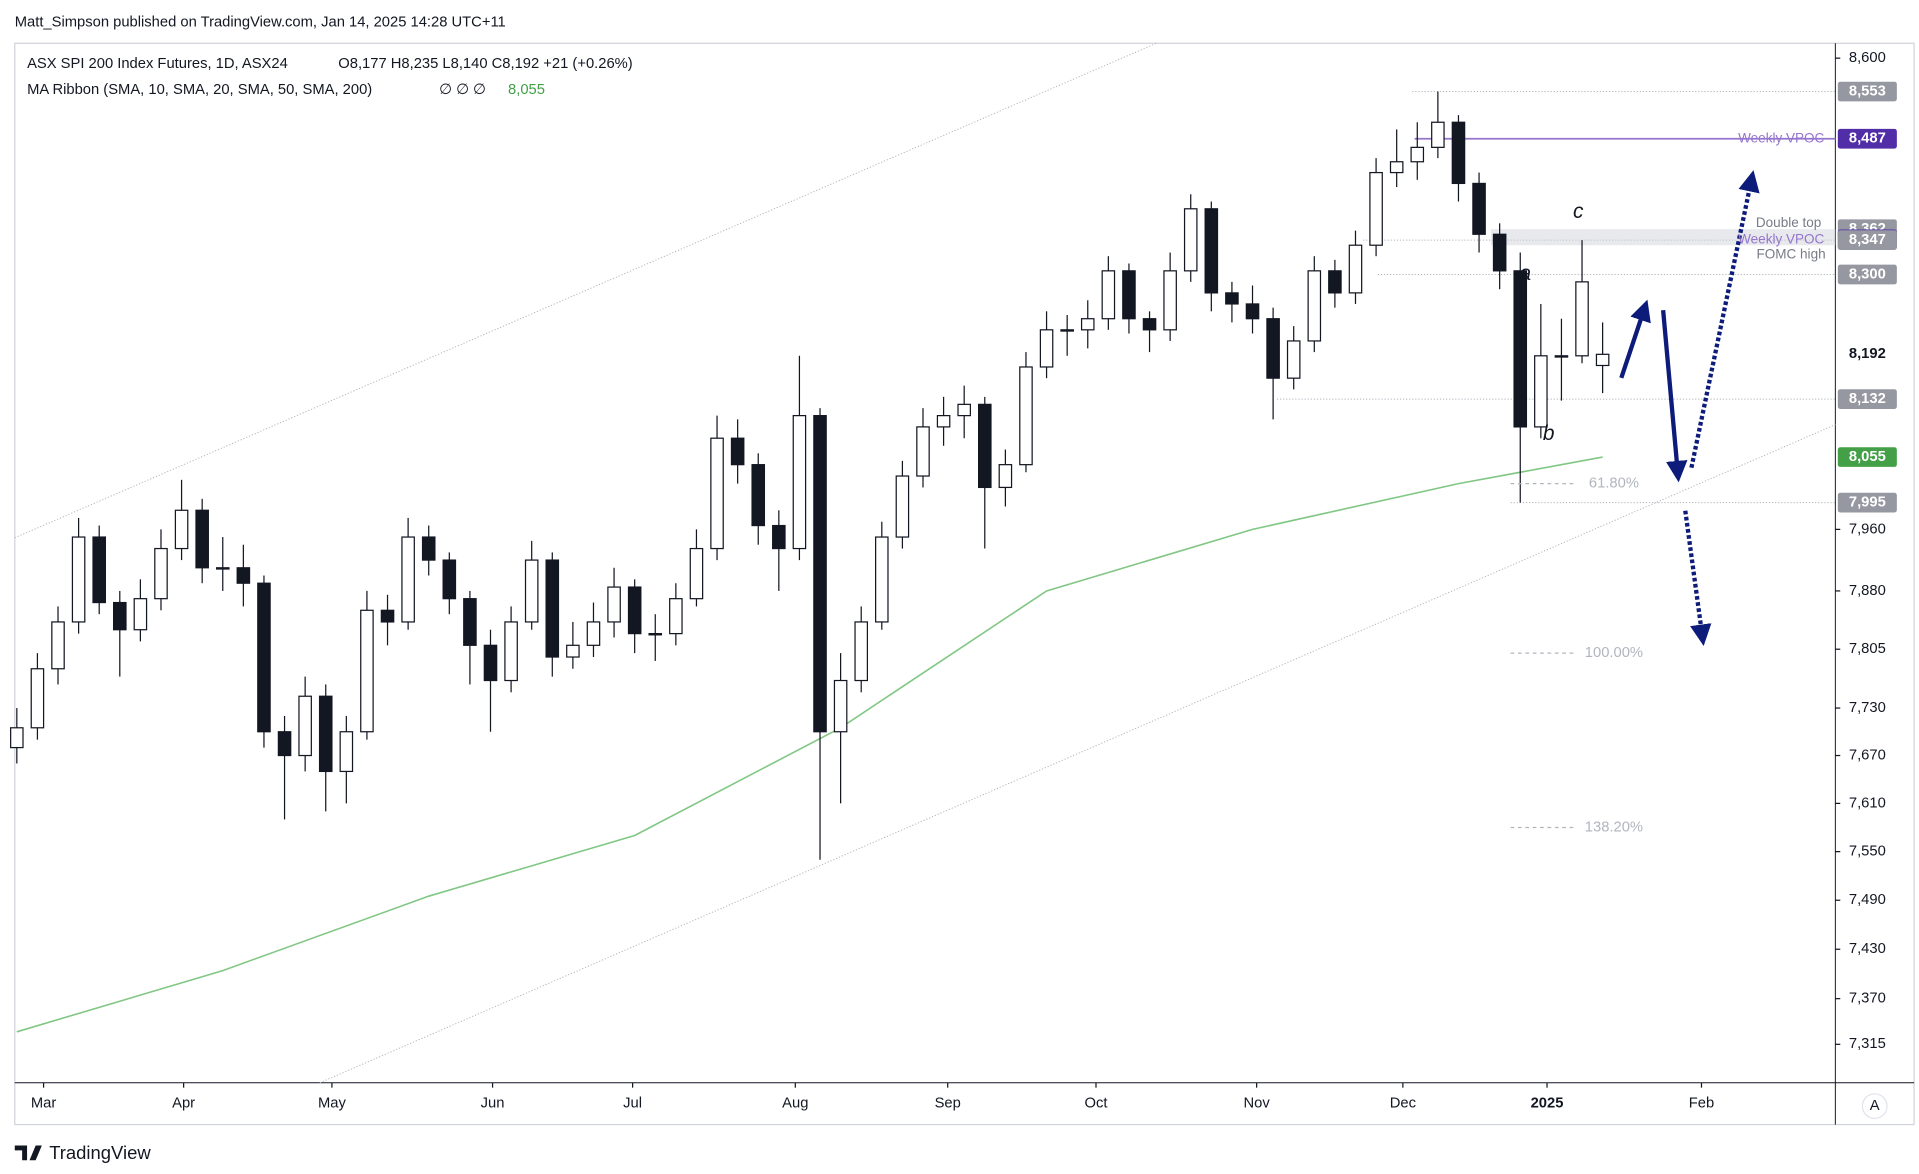 The width and height of the screenshot is (1919, 1174). I want to click on auto-scale-label: A, so click(1875, 1106).